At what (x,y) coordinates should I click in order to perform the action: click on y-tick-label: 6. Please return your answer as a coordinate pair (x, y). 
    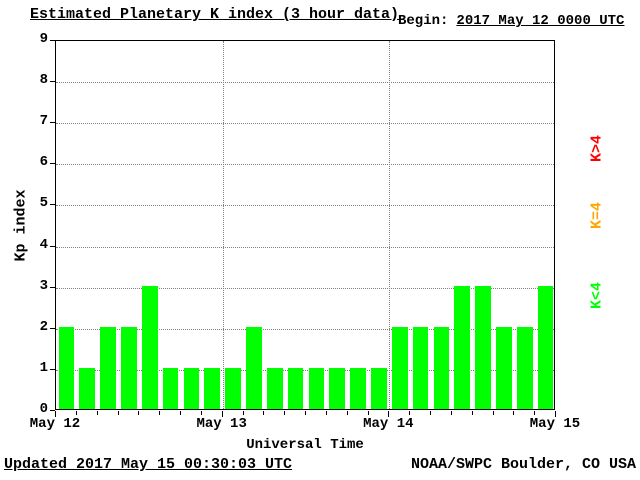
    Looking at the image, I should click on (43, 162).